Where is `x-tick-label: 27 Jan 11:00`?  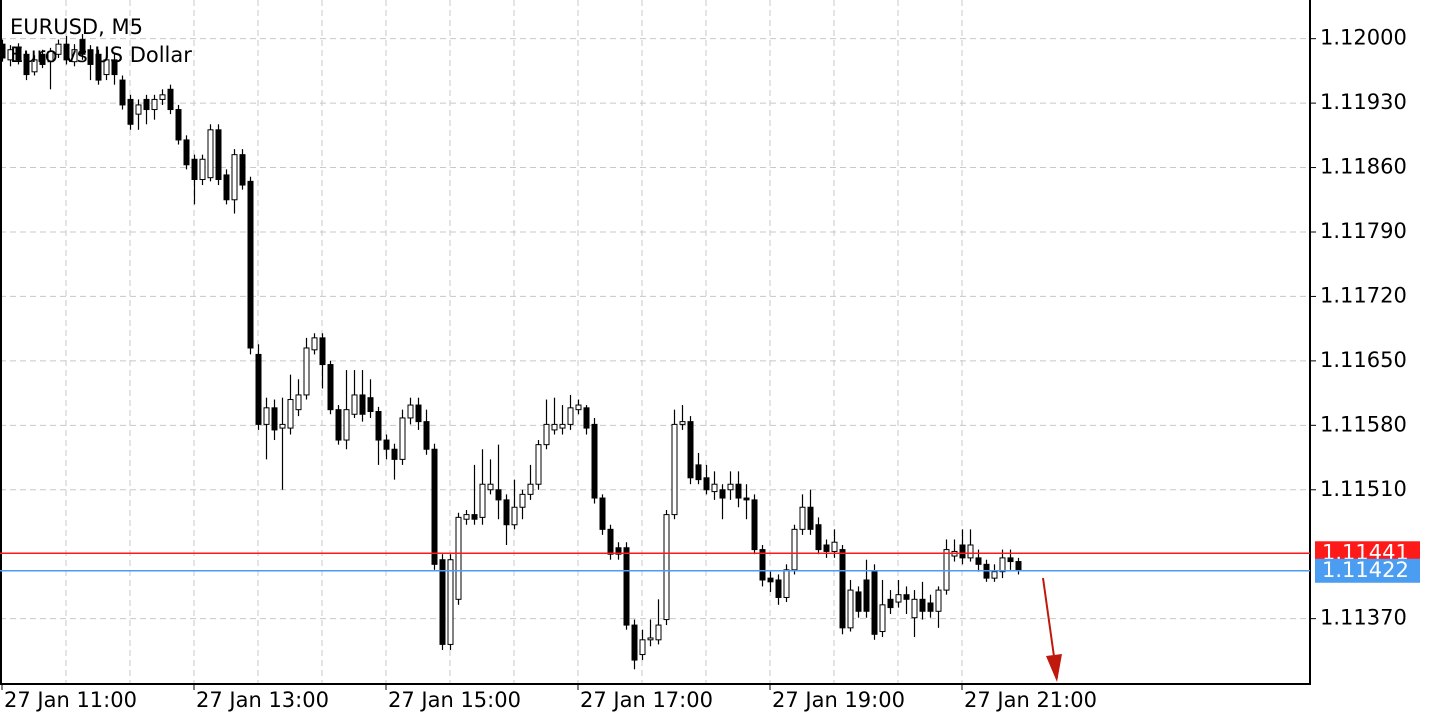
x-tick-label: 27 Jan 11:00 is located at coordinates (70, 700).